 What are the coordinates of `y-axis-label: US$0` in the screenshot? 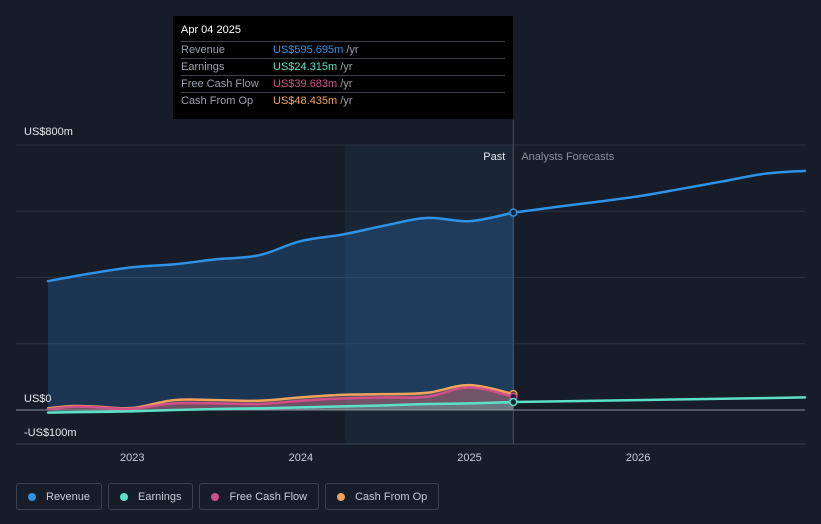 It's located at (38, 399).